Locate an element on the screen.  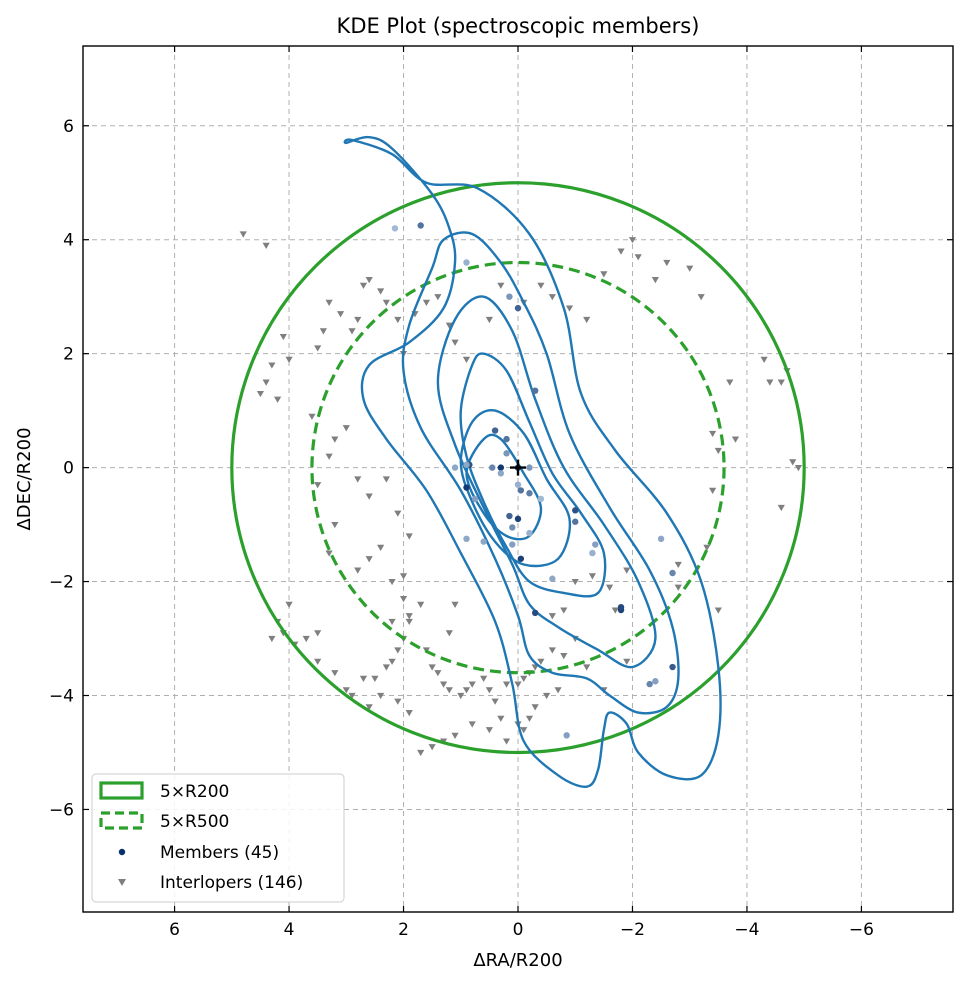
x-tick-label: −2 is located at coordinates (632, 930).